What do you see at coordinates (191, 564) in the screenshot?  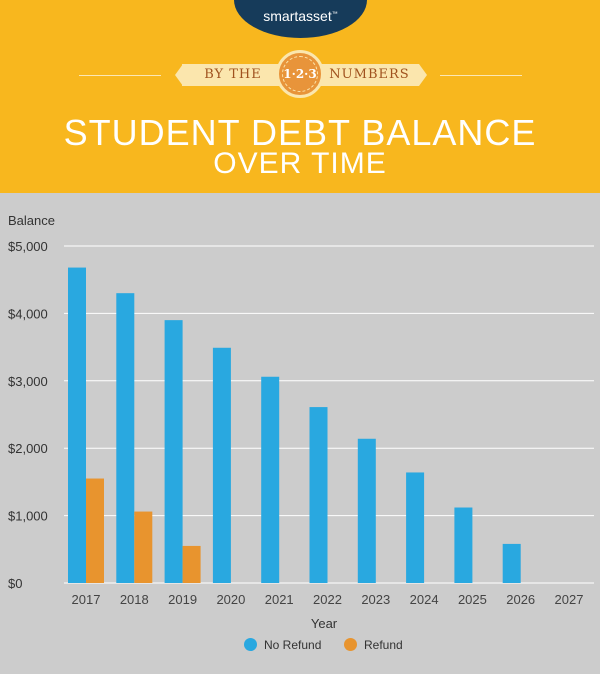 I see `bar-refund-2019` at bounding box center [191, 564].